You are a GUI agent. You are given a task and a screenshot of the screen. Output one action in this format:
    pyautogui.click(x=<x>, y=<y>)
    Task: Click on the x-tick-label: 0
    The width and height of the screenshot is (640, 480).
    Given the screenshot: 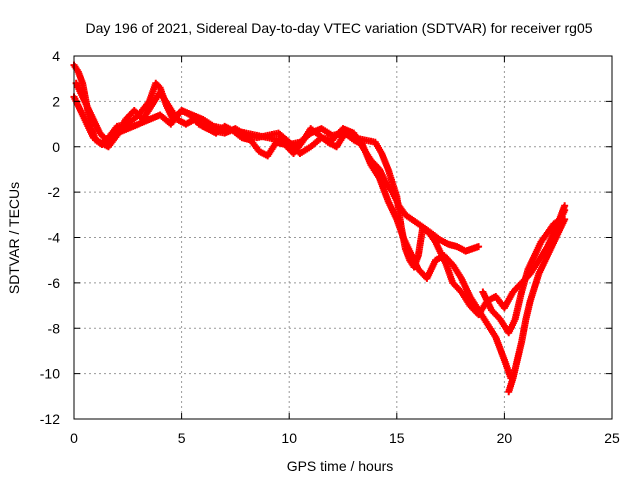 What is the action you would take?
    pyautogui.click(x=74, y=438)
    